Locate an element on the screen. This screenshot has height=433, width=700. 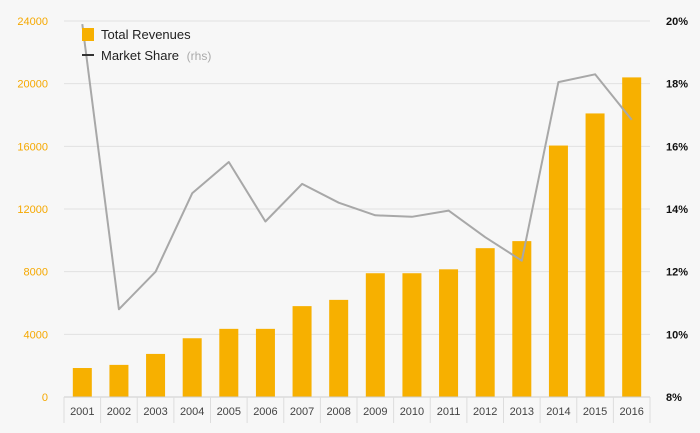
y-left-tick-label: 8000 is located at coordinates (36, 273).